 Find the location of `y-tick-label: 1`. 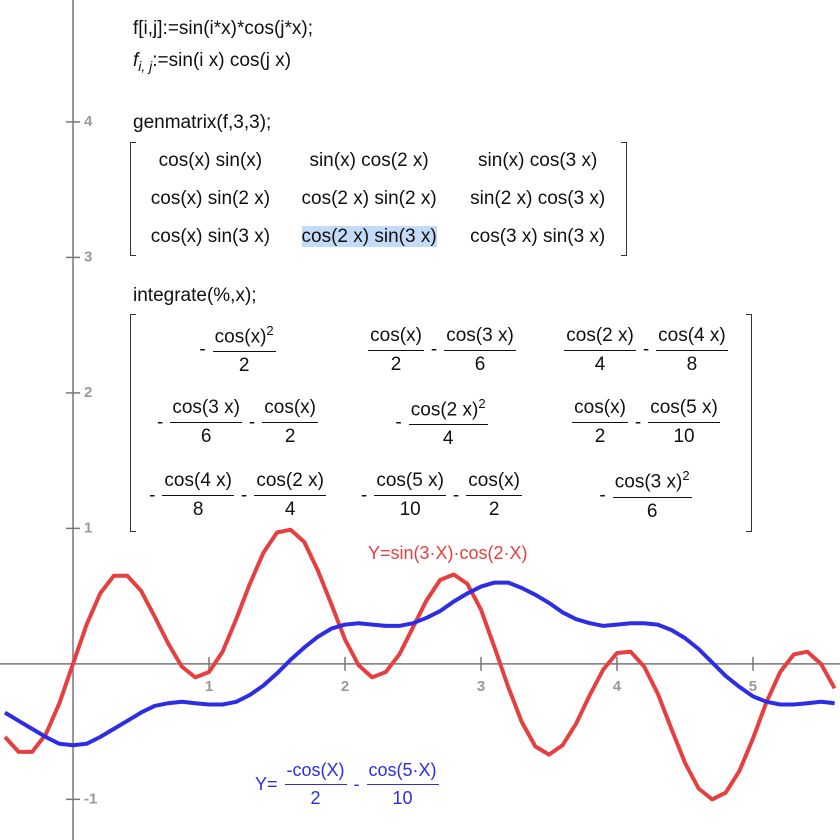

y-tick-label: 1 is located at coordinates (88, 527).